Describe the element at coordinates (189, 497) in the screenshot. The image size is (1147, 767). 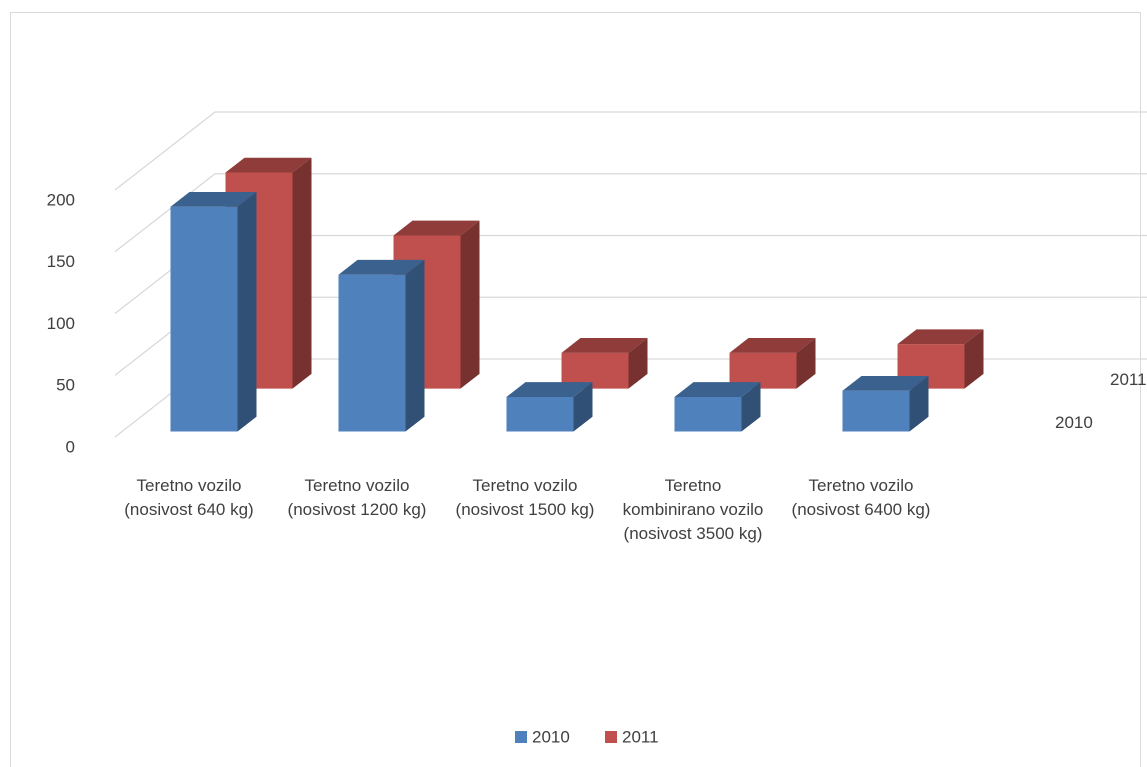
I see `x-tick-label: Teretno vozilo (nosivost 640 kg)` at that location.